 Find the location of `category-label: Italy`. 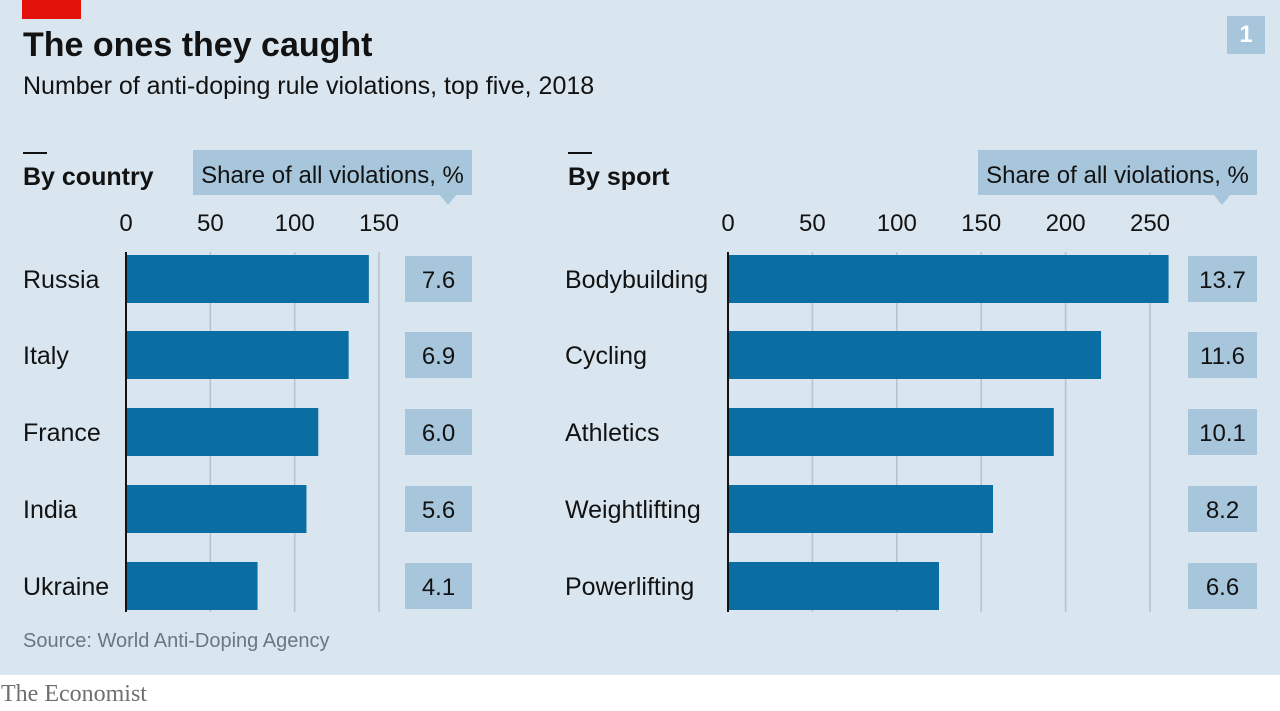

category-label: Italy is located at coordinates (46, 356).